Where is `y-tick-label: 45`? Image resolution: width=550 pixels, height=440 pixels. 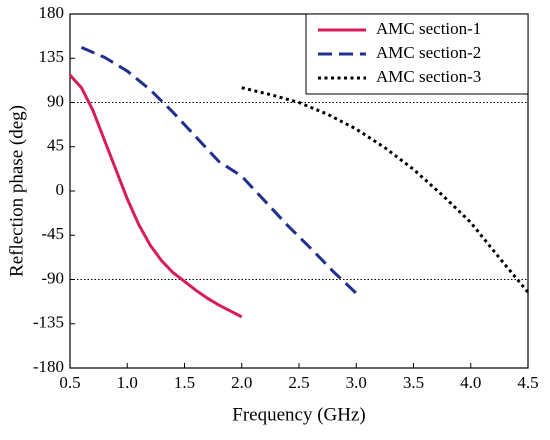
y-tick-label: 45 is located at coordinates (55, 145).